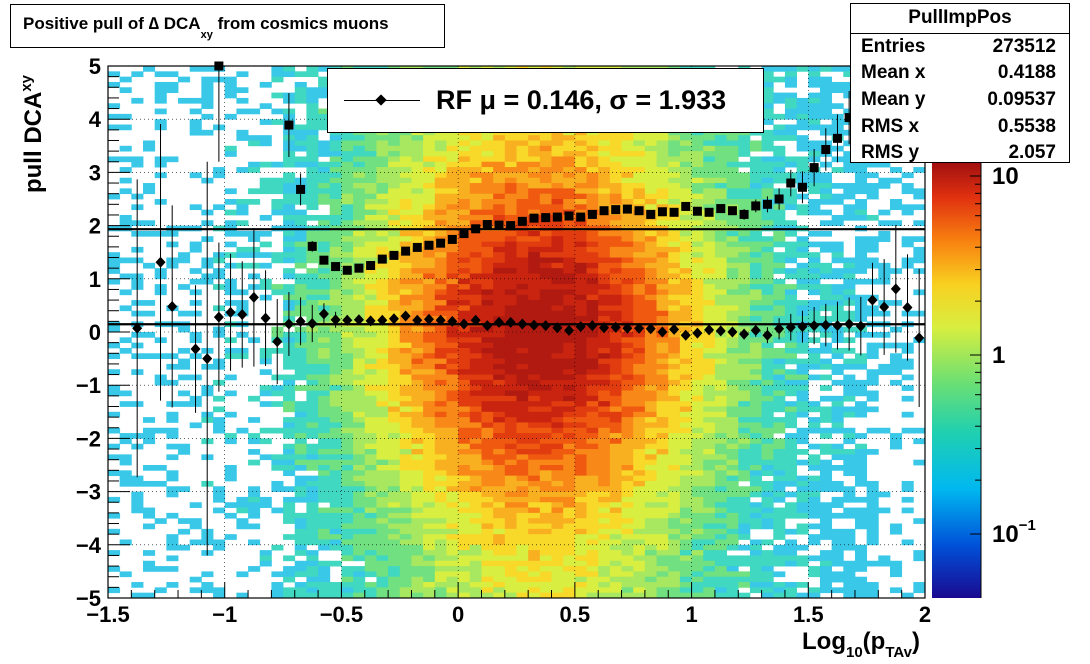 The height and width of the screenshot is (664, 1090). I want to click on color-bar, so click(956, 380).